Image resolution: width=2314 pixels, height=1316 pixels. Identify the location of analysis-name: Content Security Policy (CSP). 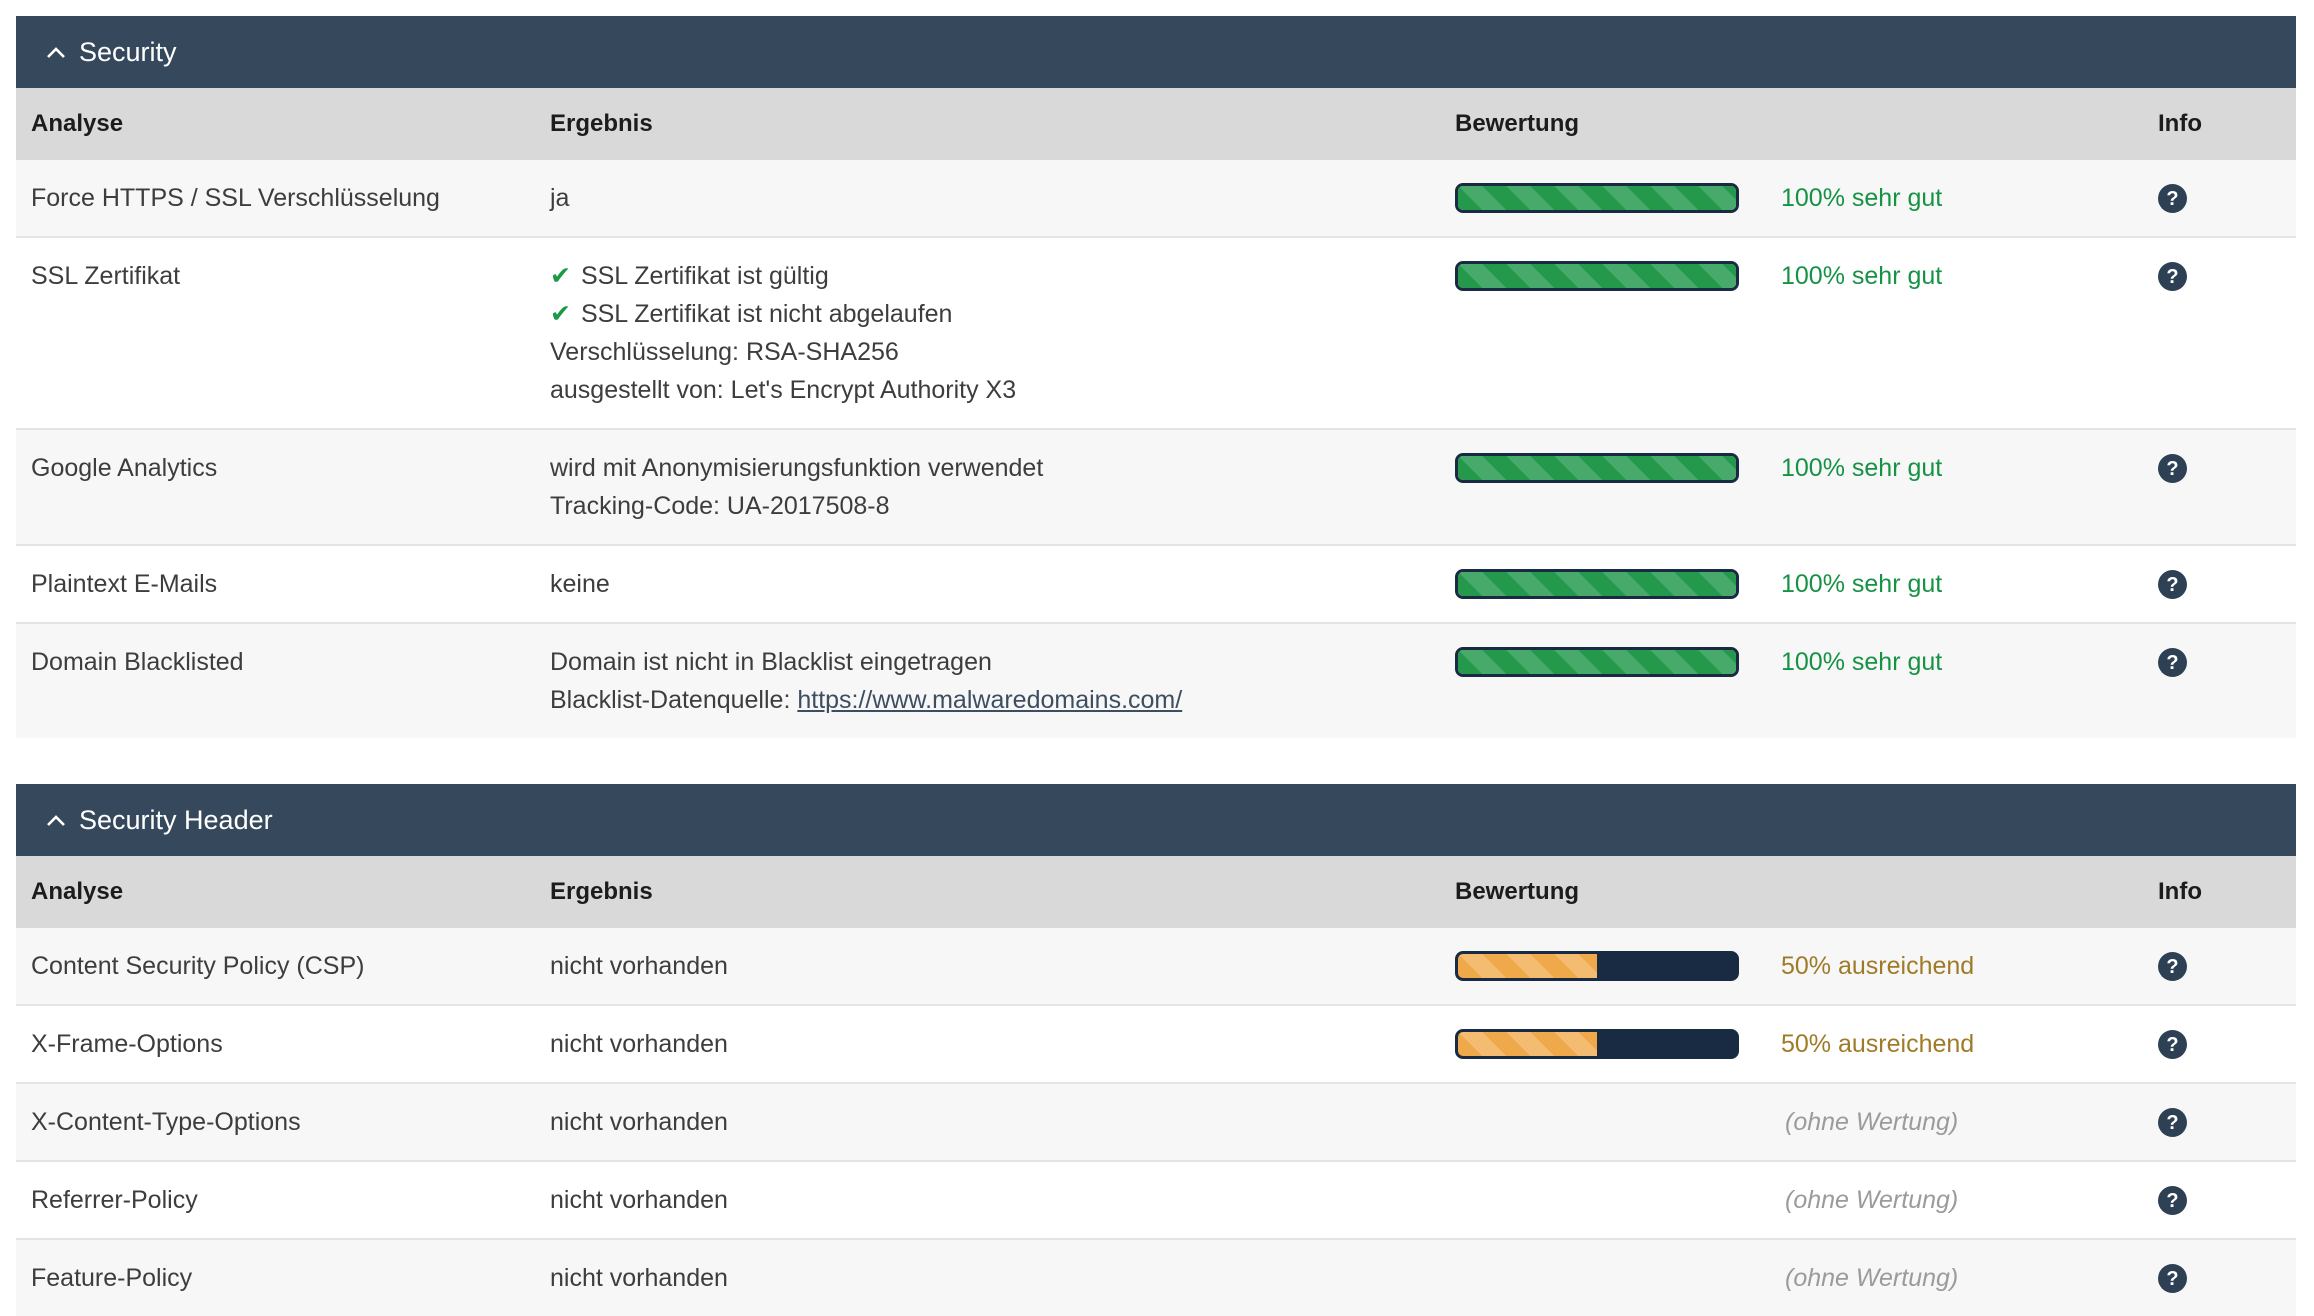
(198, 966).